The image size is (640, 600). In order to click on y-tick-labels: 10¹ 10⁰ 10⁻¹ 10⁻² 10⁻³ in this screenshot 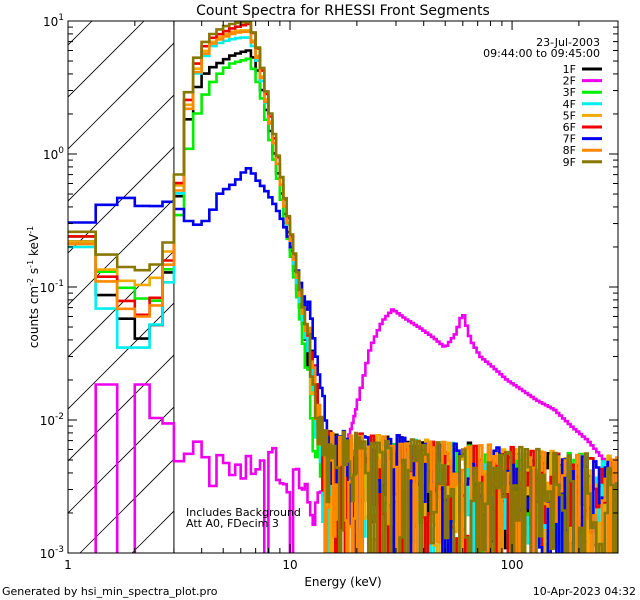, I will do `click(52, 287)`.